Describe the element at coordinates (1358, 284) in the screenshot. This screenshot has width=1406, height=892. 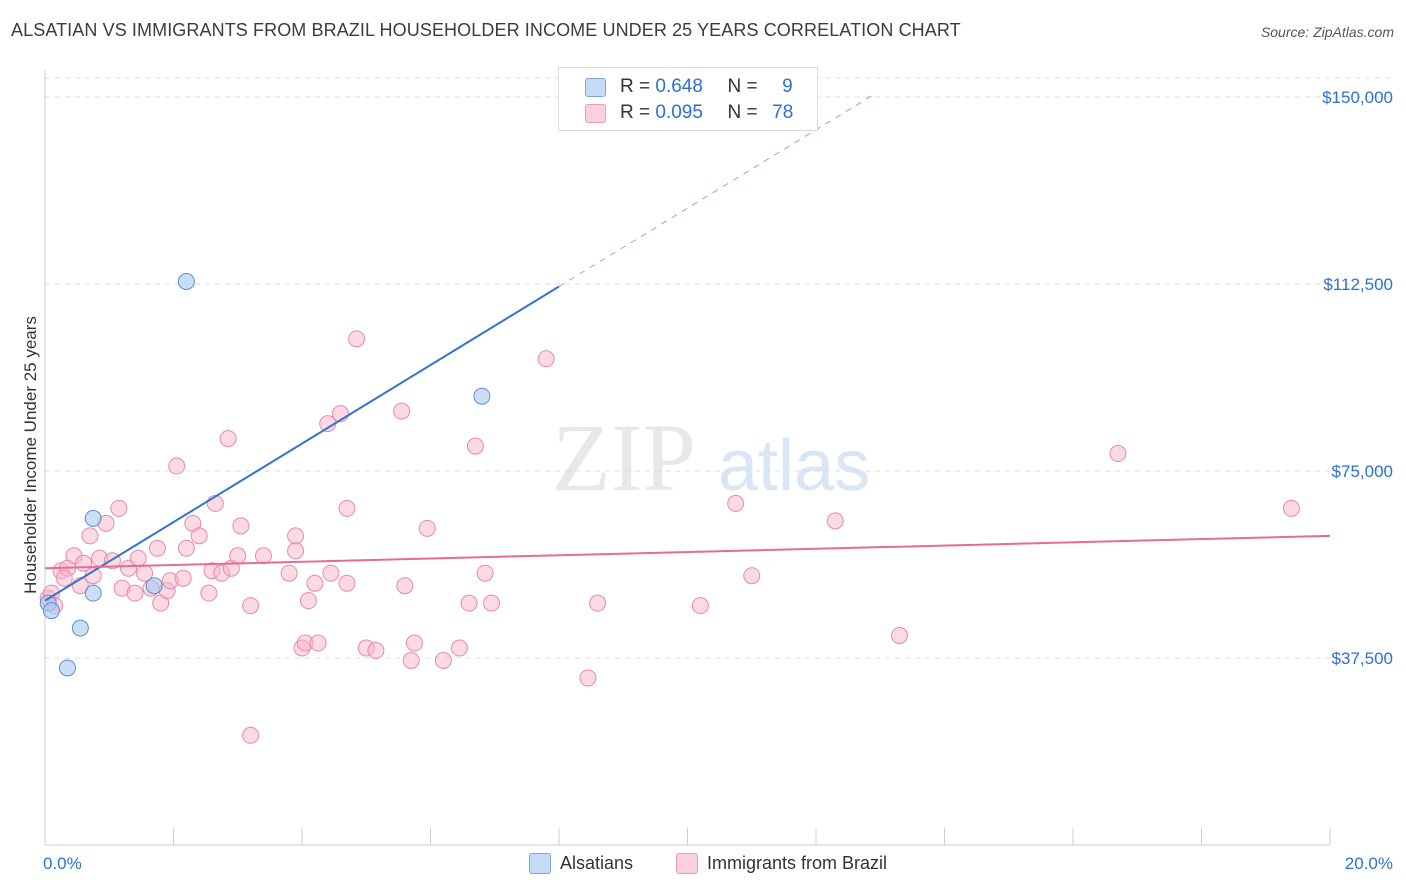
I see `y-tick-label: $112,500` at that location.